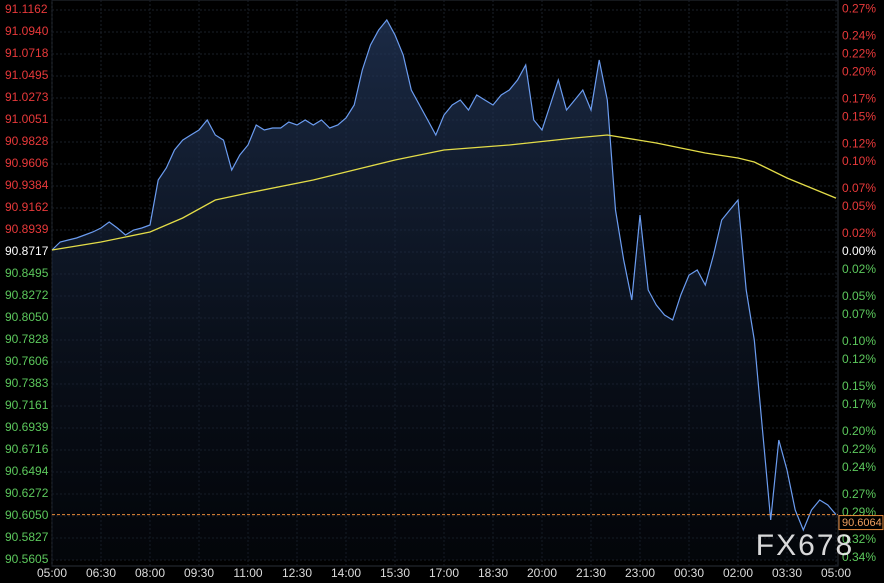 The height and width of the screenshot is (583, 884). Describe the element at coordinates (27, 273) in the screenshot. I see `y-tick-label: 90.8495` at that location.